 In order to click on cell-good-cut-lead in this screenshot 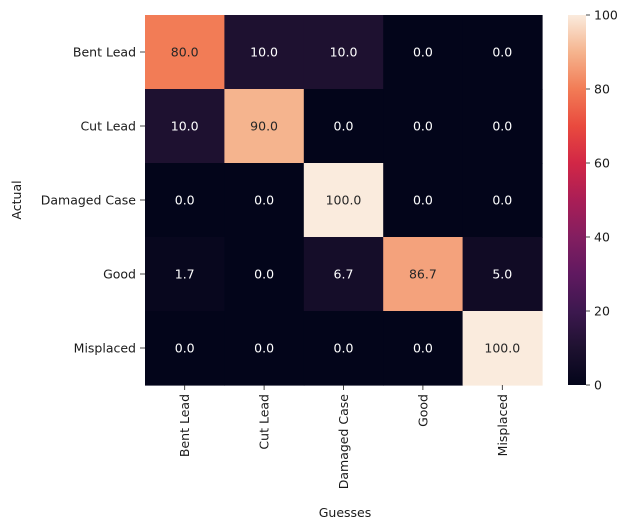, I will do `click(264, 274)`.